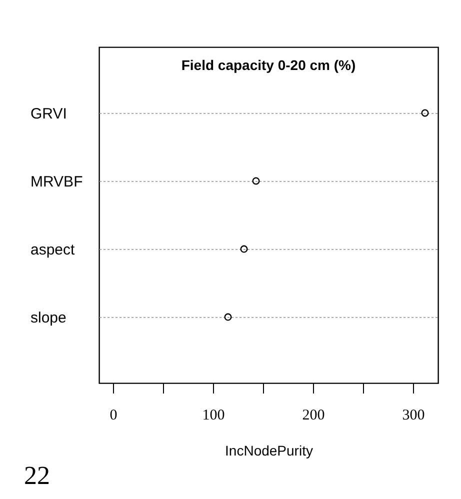 The image size is (461, 499). Describe the element at coordinates (114, 416) in the screenshot. I see `x-tick-label: 0` at that location.